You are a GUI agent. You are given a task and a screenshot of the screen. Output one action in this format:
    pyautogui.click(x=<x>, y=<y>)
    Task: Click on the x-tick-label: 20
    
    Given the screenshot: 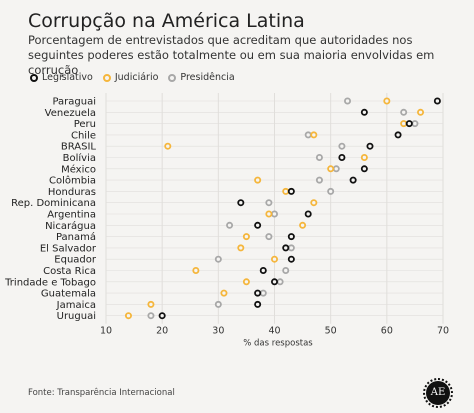 What is the action you would take?
    pyautogui.click(x=162, y=331)
    